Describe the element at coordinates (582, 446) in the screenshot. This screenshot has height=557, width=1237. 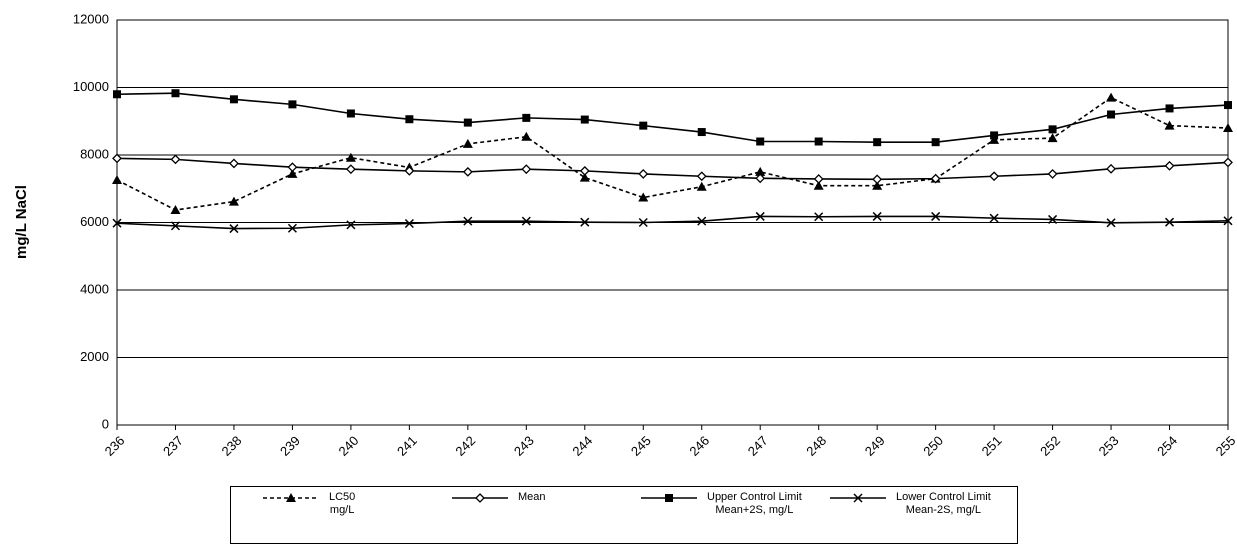
I see `x-tick-label: 244` at that location.